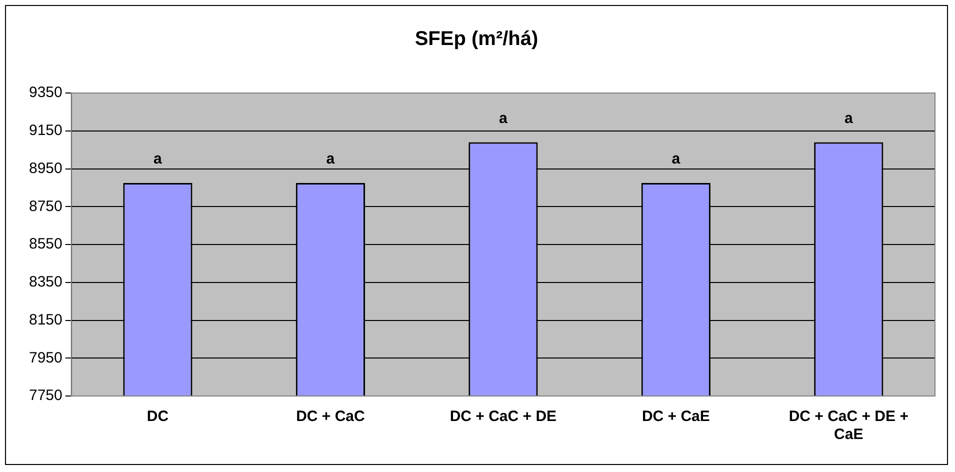 The height and width of the screenshot is (472, 955). What do you see at coordinates (157, 417) in the screenshot?
I see `x-tick-label: DC` at bounding box center [157, 417].